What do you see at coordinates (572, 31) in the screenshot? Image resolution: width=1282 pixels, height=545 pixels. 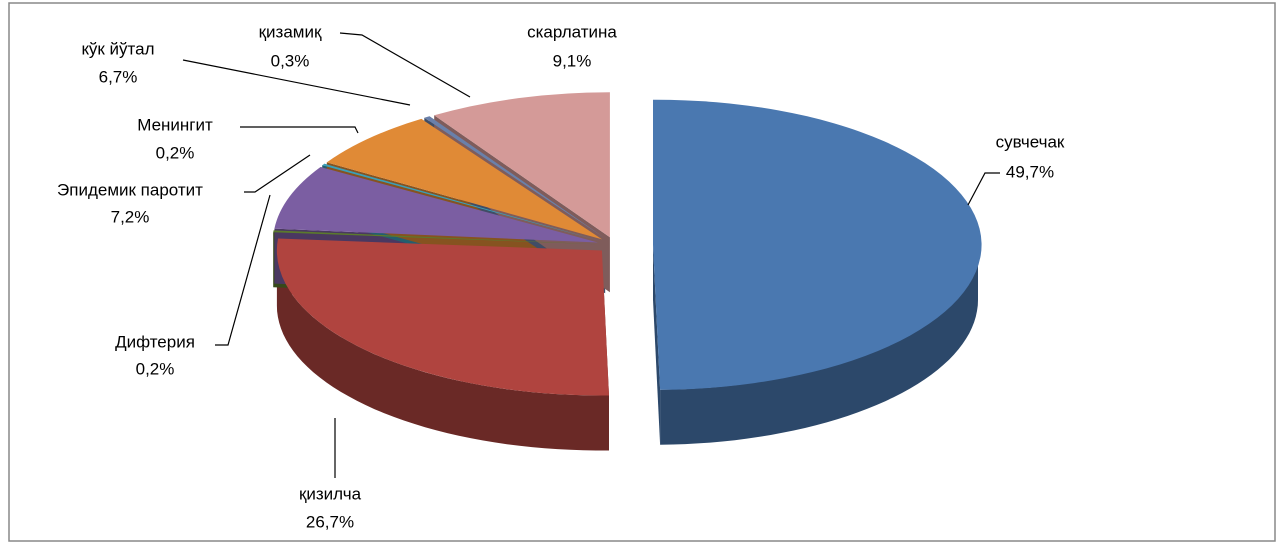 I see `category-label: скарлатина` at bounding box center [572, 31].